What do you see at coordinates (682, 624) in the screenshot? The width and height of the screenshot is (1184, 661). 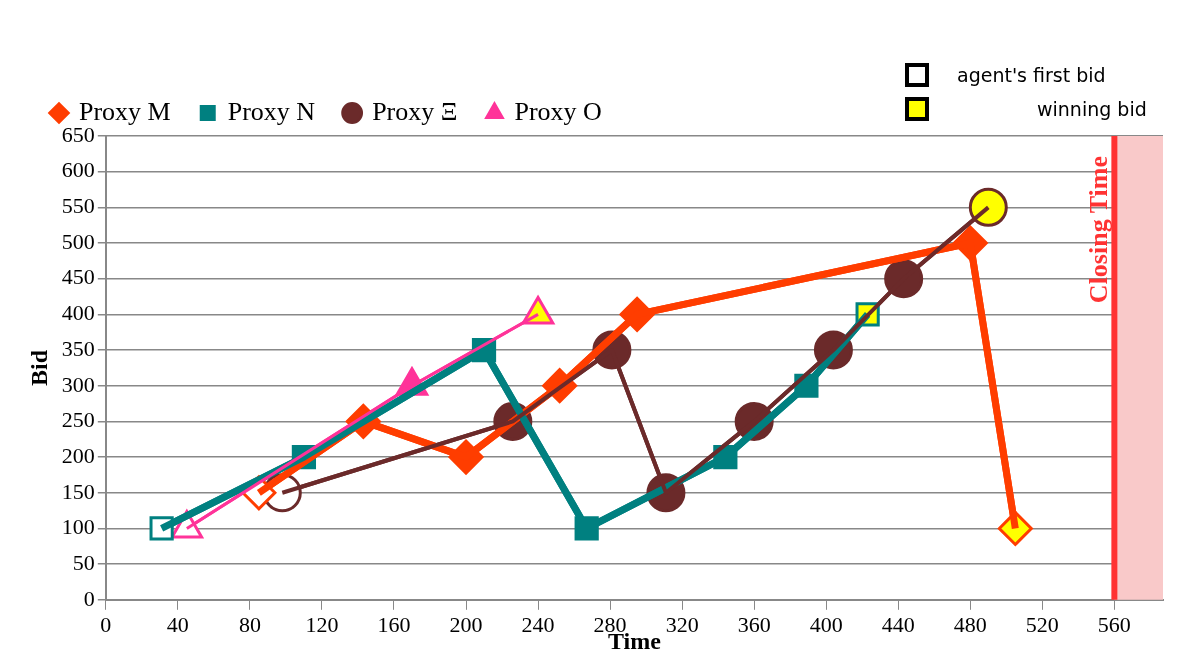 I see `x-tick-label: 320` at bounding box center [682, 624].